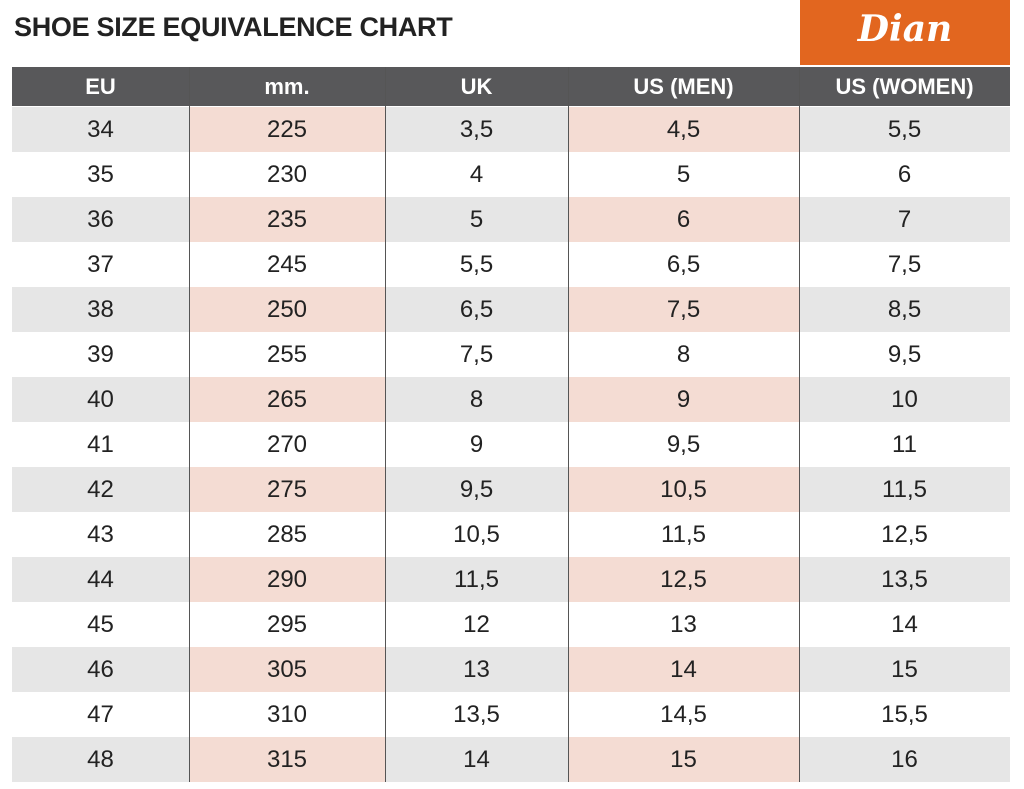  Describe the element at coordinates (100, 354) in the screenshot. I see `table-cell: 39` at that location.